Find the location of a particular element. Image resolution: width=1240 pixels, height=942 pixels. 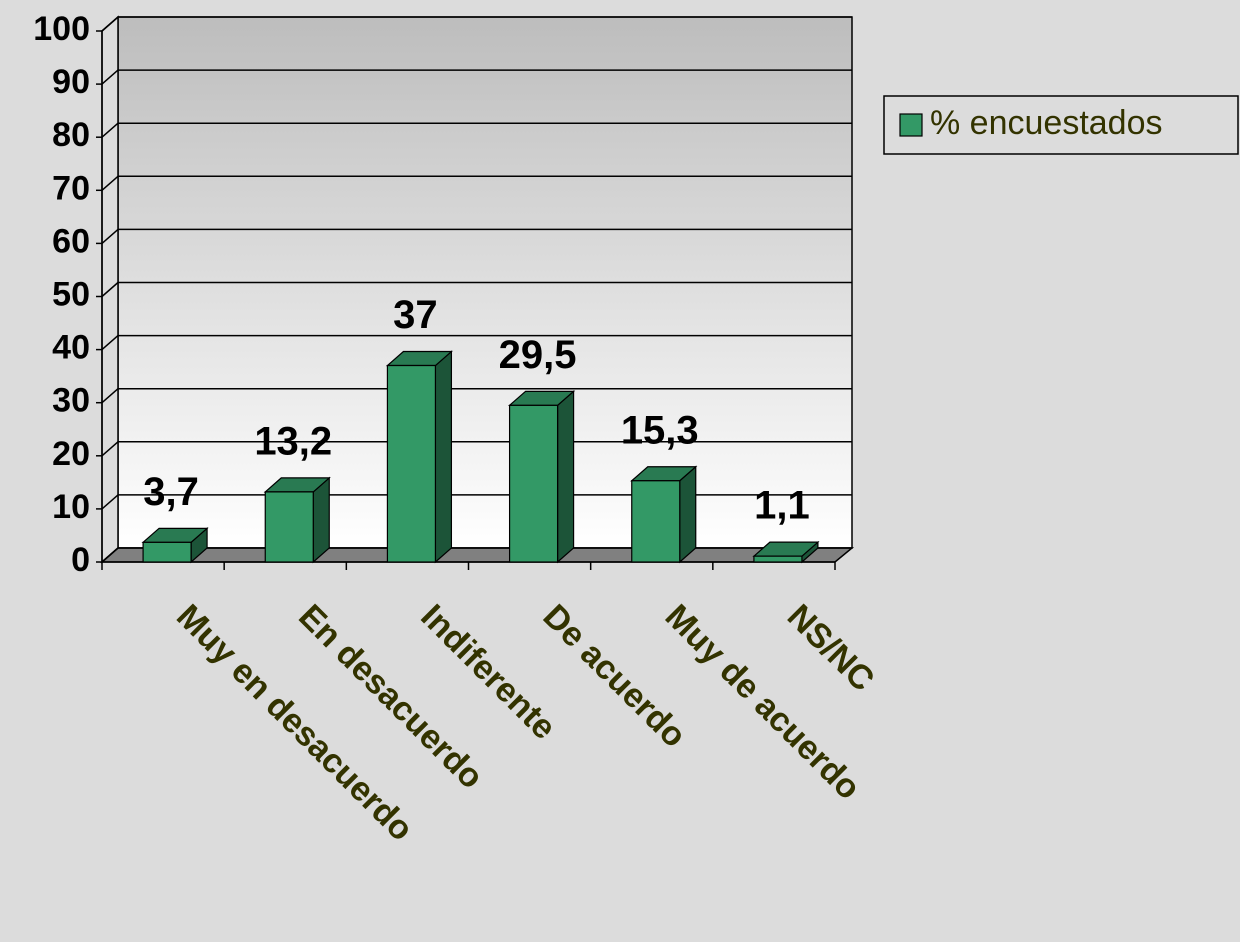

y-tick-label: 40 is located at coordinates (71, 348).